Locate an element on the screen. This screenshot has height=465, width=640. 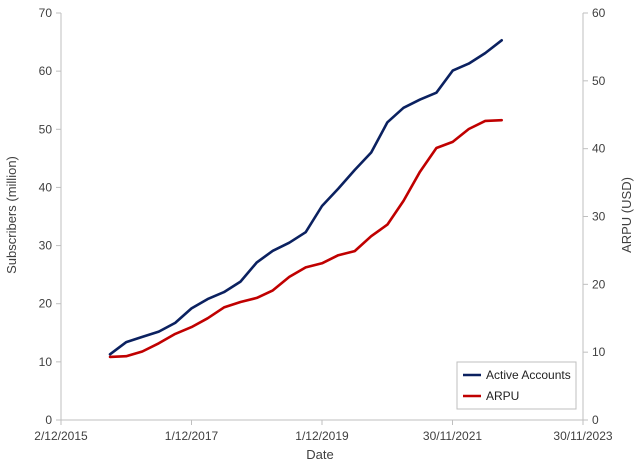
left-y-tick-label: 60 is located at coordinates (46, 71).